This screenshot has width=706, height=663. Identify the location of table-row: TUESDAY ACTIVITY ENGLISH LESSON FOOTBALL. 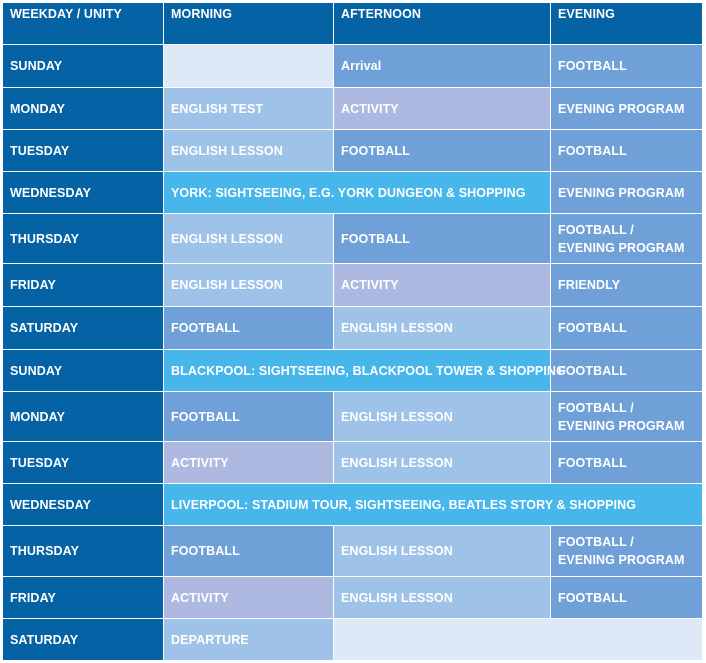
(352, 462).